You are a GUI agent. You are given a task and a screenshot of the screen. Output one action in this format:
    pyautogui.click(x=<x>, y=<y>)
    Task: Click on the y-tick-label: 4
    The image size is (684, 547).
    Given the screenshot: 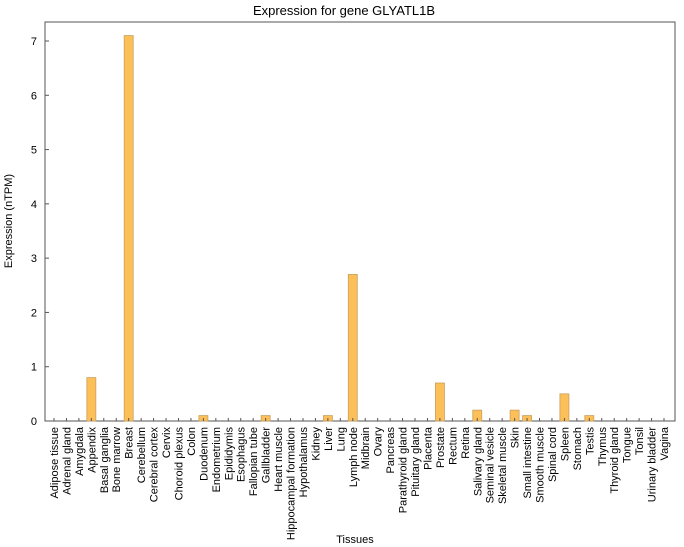 What is the action you would take?
    pyautogui.click(x=34, y=205)
    